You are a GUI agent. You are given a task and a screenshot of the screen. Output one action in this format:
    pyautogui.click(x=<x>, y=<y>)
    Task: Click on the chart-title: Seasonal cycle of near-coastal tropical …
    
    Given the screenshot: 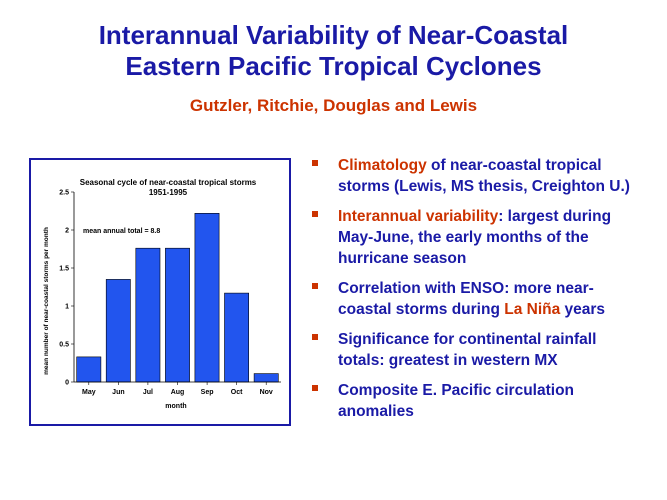 What is the action you would take?
    pyautogui.click(x=168, y=182)
    